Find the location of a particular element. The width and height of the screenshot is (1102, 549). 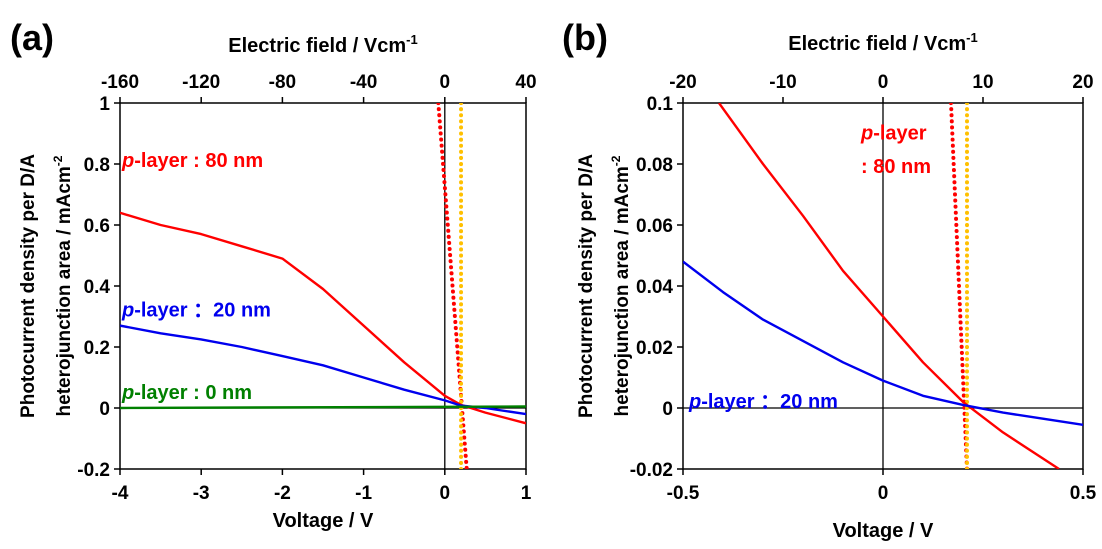

y-tick-label: 0.2 is located at coordinates (97, 348).